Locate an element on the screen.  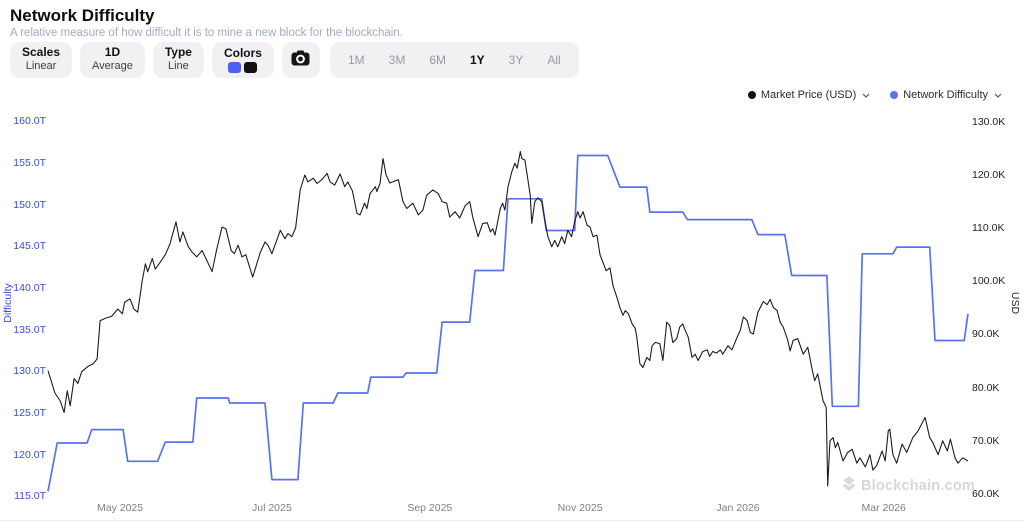
scales-button: Scales Linear is located at coordinates (41, 60).